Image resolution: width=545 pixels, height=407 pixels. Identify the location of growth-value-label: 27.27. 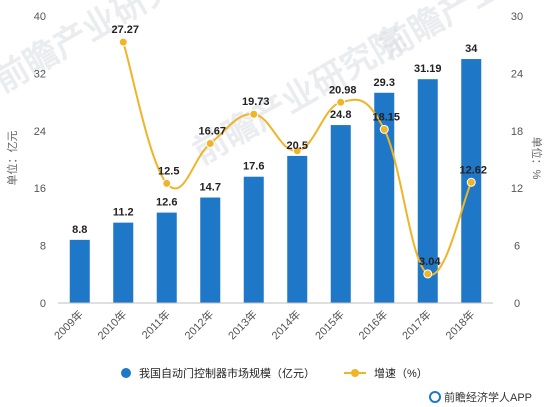
(125, 30).